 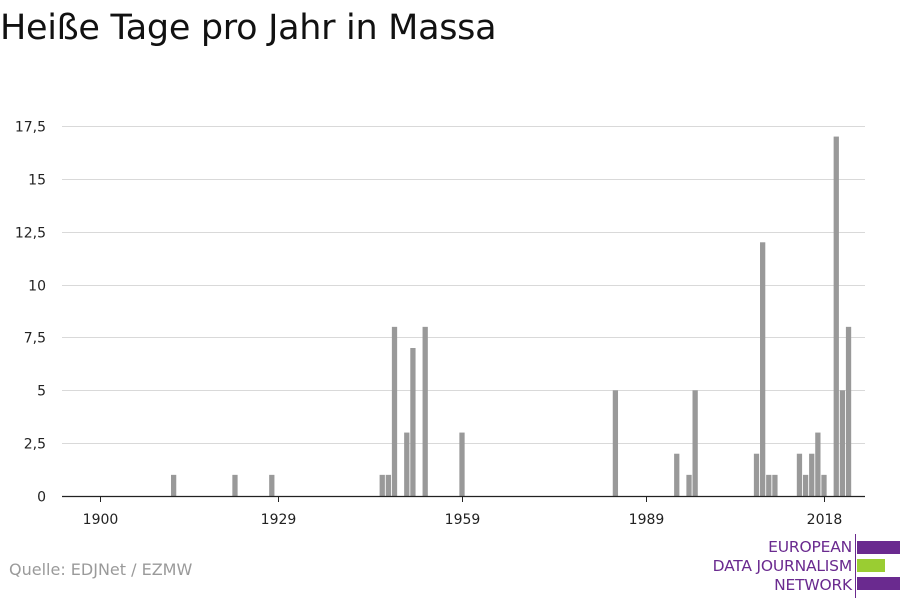 I want to click on x-tick-labels: 1900 1929 1959 1989 2018, so click(x=463, y=520).